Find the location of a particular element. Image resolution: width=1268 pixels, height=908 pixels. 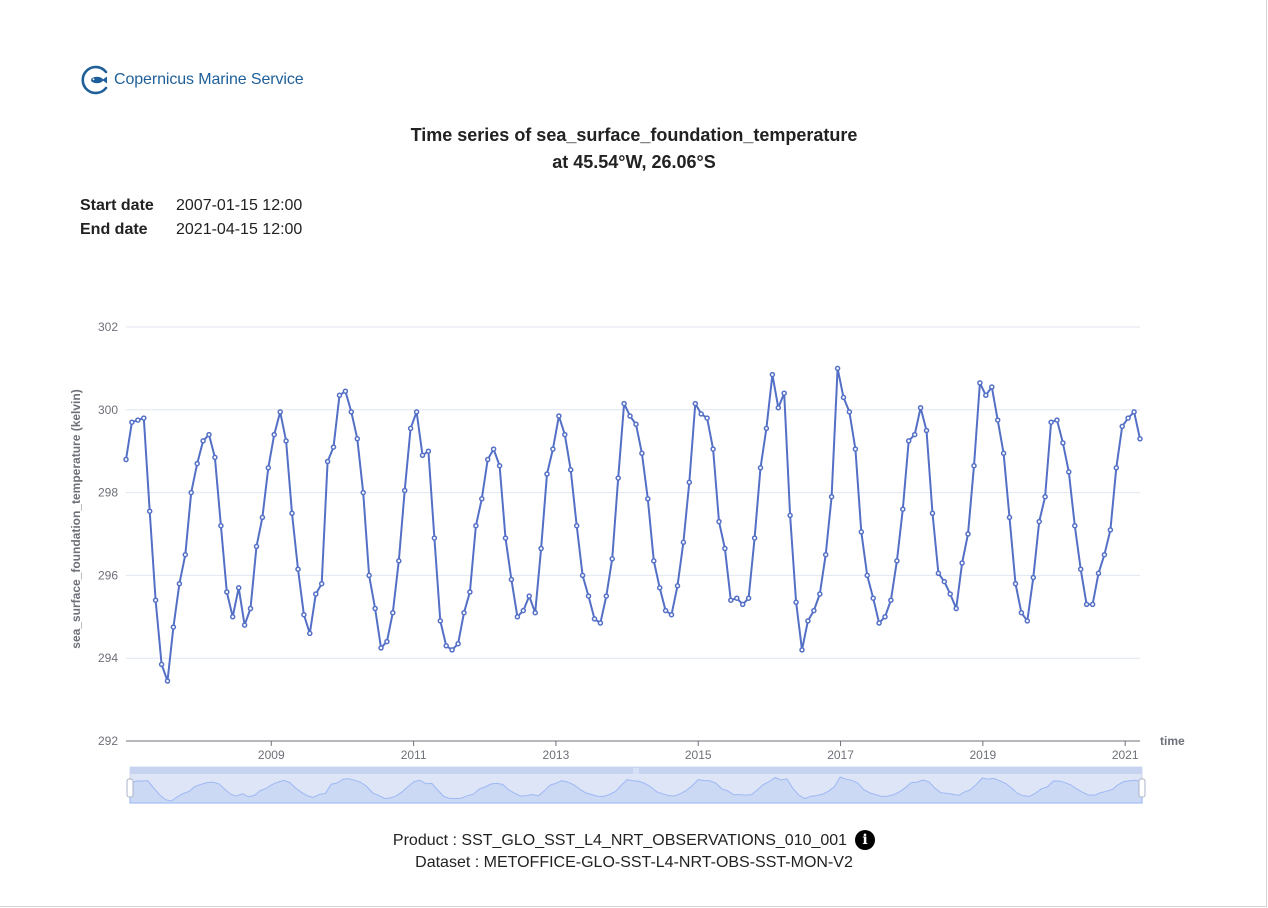

zoom-top-bar is located at coordinates (636, 770).